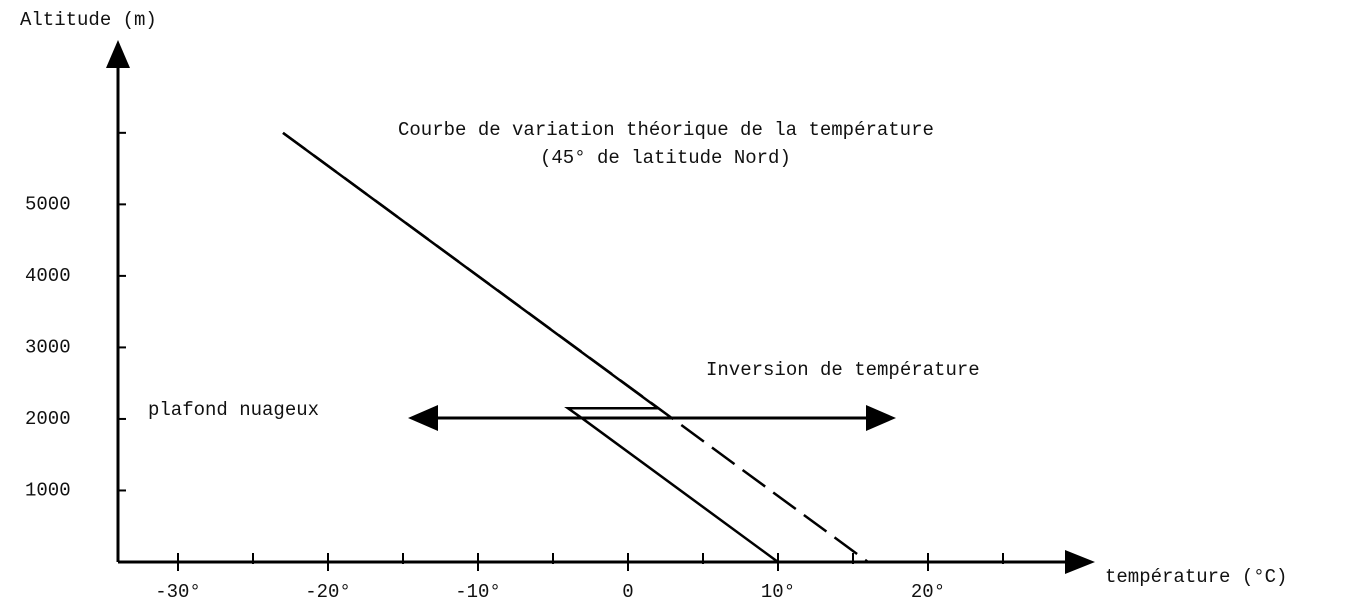 The width and height of the screenshot is (1359, 614). I want to click on annotation: plafond nuageux, so click(233, 410).